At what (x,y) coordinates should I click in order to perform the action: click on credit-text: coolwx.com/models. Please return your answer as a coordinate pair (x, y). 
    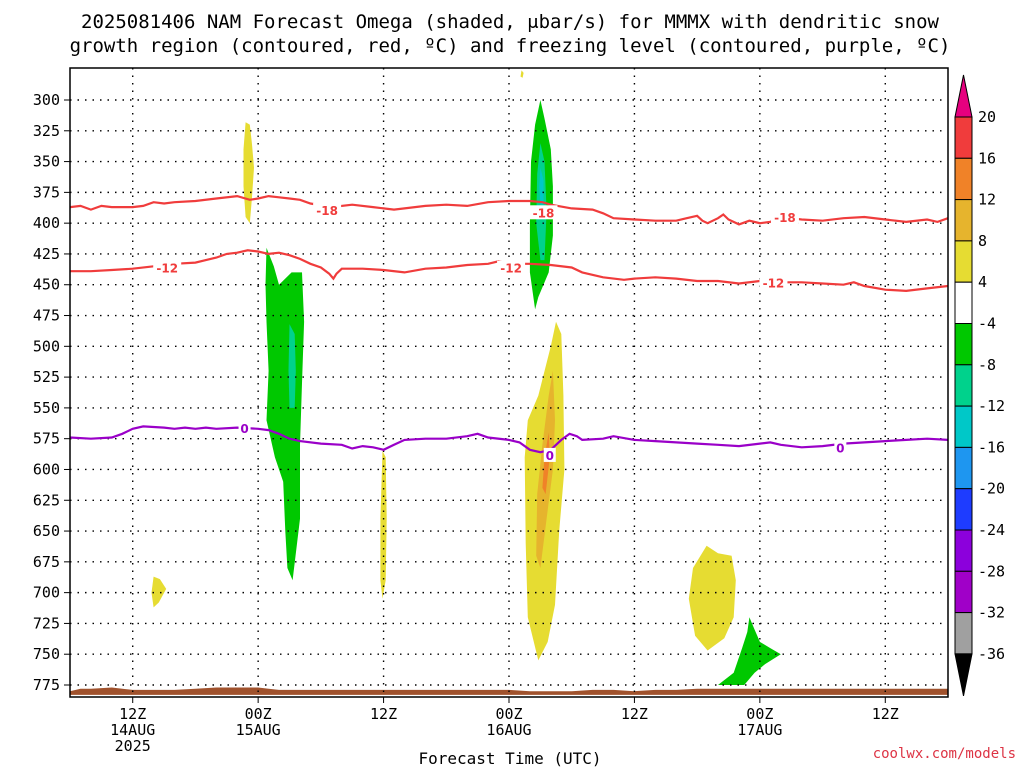
    Looking at the image, I should click on (944, 754).